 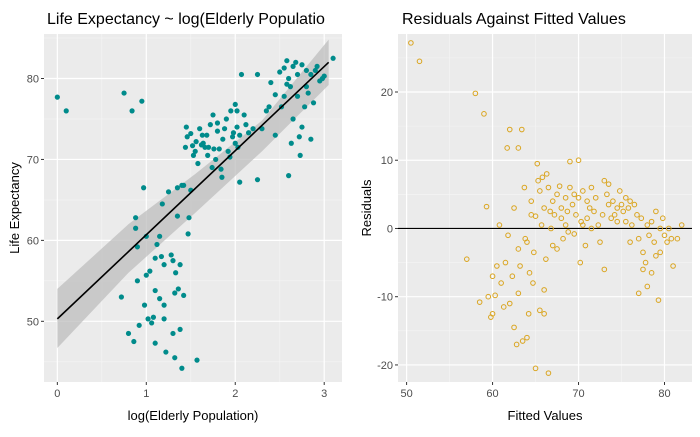 What do you see at coordinates (57, 394) in the screenshot?
I see `x-tick-label-0-0: 0` at bounding box center [57, 394].